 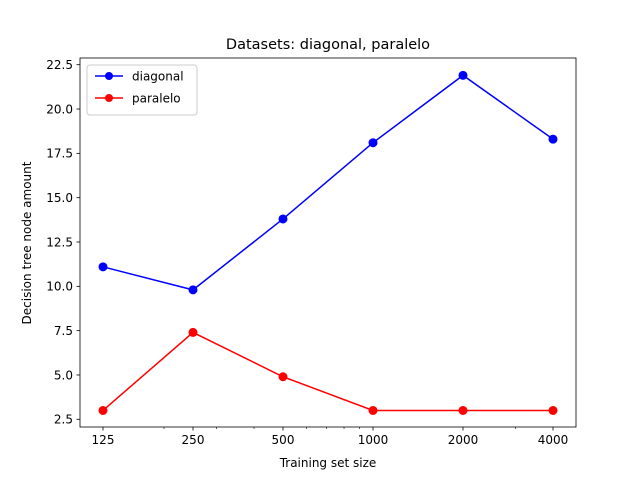 What do you see at coordinates (327, 371) in the screenshot?
I see `series-line-paralelo` at bounding box center [327, 371].